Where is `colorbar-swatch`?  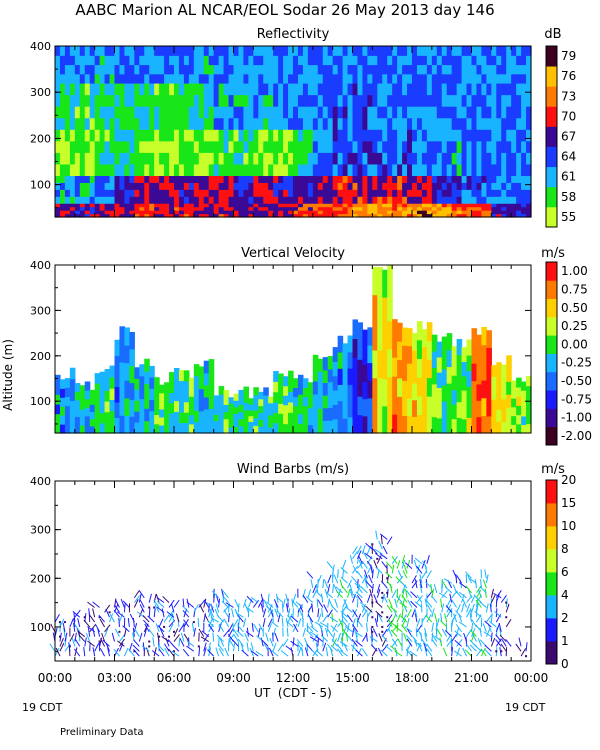
colorbar-swatch is located at coordinates (551, 326).